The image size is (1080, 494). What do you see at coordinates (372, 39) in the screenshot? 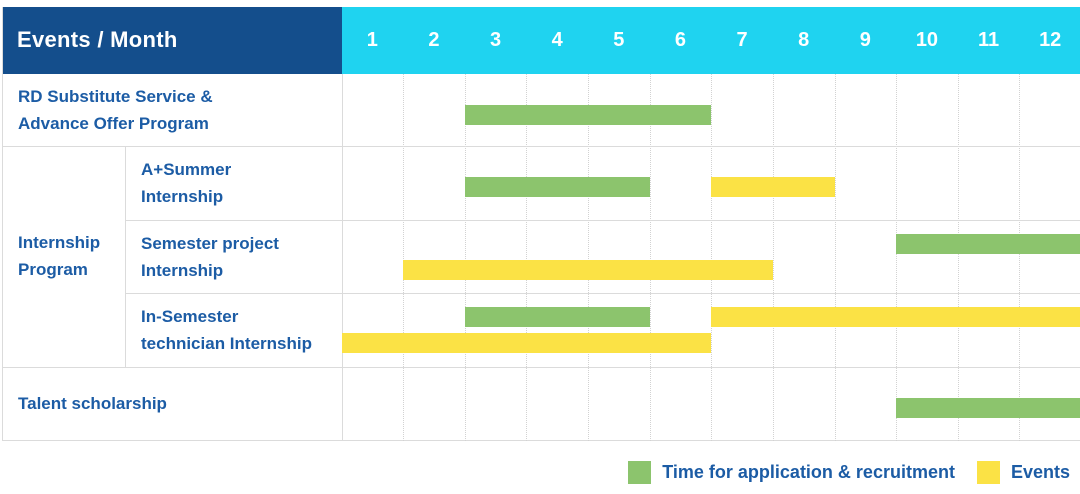
I see `month-header-1: 1` at bounding box center [372, 39].